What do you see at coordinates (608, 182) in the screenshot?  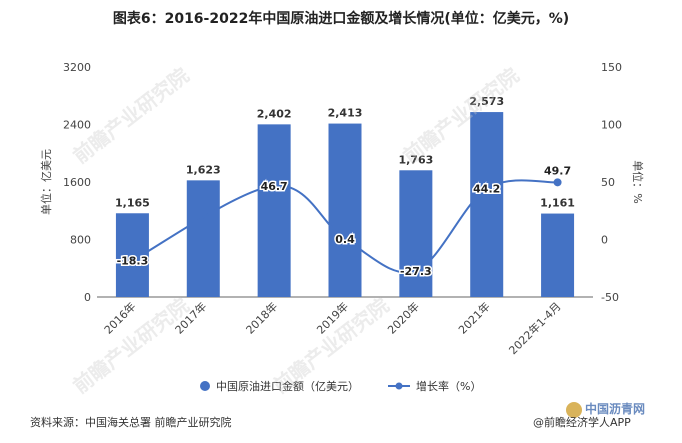 I see `y-tick-right: 50` at bounding box center [608, 182].